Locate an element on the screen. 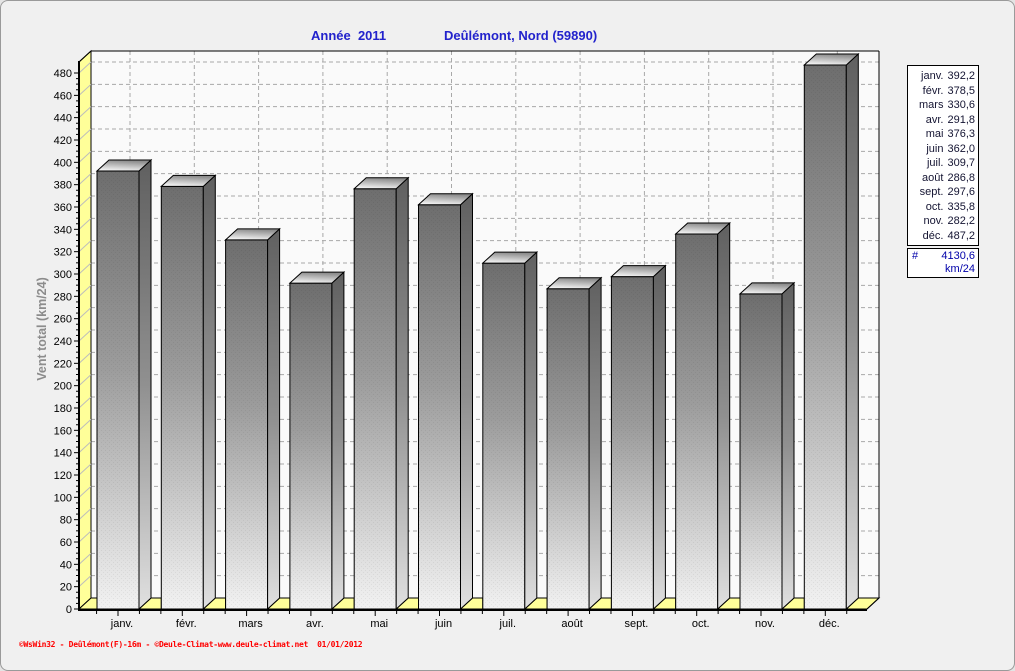 The height and width of the screenshot is (671, 1015). y-tick-label: 100 is located at coordinates (63, 498).